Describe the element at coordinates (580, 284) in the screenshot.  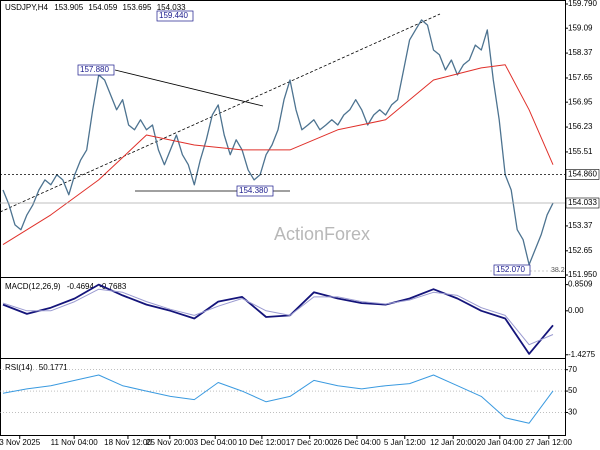
I see `y-tick-label: 0.8509` at that location.